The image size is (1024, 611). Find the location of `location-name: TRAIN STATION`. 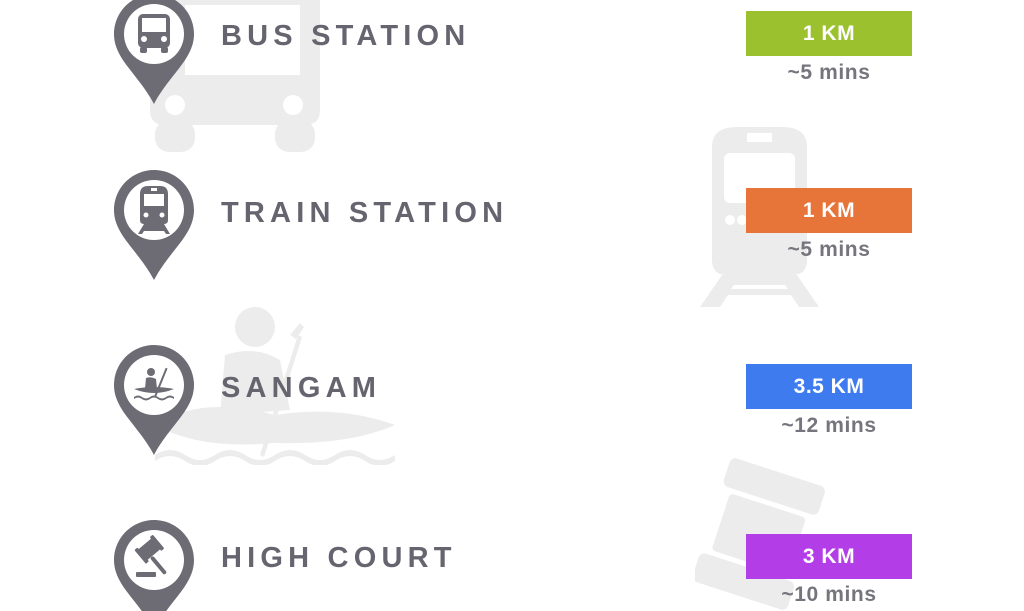

location-name: TRAIN STATION is located at coordinates (365, 213).